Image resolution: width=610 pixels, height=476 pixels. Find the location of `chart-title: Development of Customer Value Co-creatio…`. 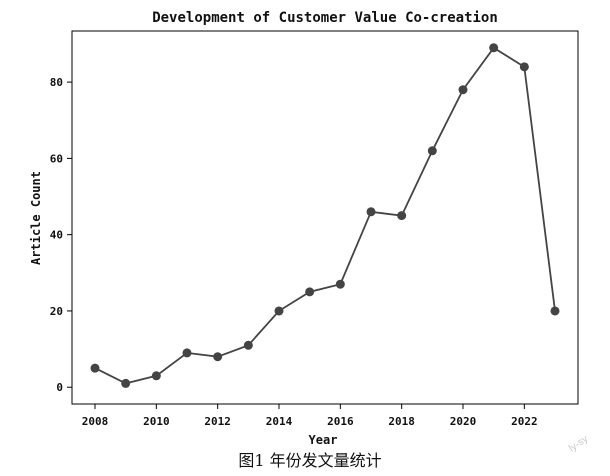

chart-title: Development of Customer Value Co-creatio… is located at coordinates (325, 18).